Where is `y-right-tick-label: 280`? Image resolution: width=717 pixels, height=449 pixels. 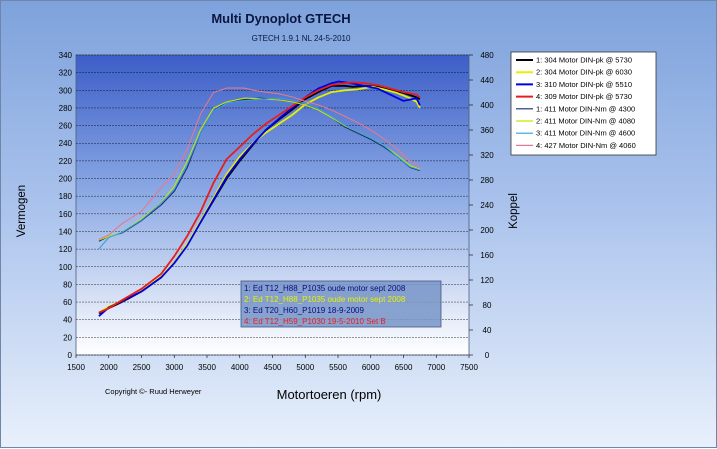 y-right-tick-label: 280 is located at coordinates (487, 180).